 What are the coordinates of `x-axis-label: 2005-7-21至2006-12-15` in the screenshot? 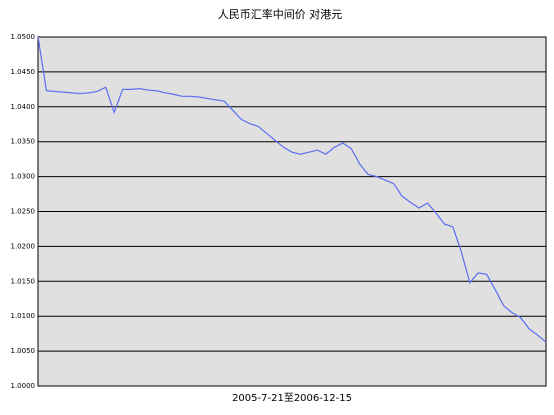 It's located at (292, 398).